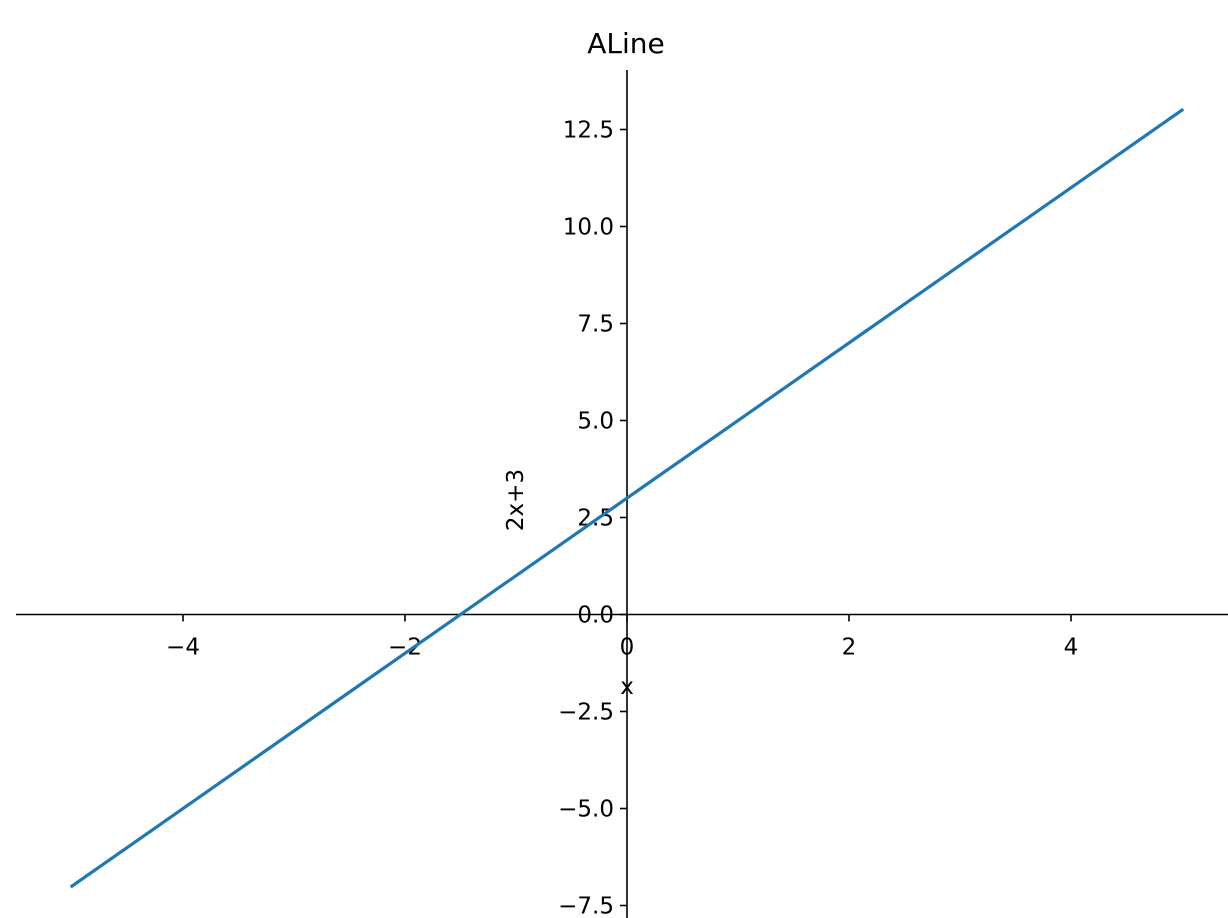  What do you see at coordinates (627, 687) in the screenshot?
I see `x-axis-label: x` at bounding box center [627, 687].